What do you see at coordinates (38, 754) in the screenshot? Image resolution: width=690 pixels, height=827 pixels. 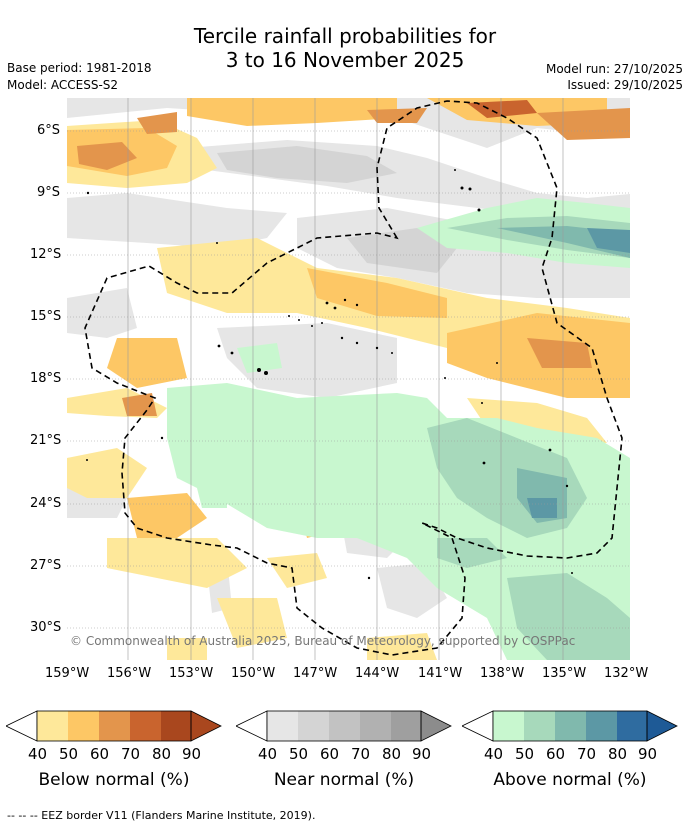 I see `legend-below-tick-40: 40` at bounding box center [38, 754].